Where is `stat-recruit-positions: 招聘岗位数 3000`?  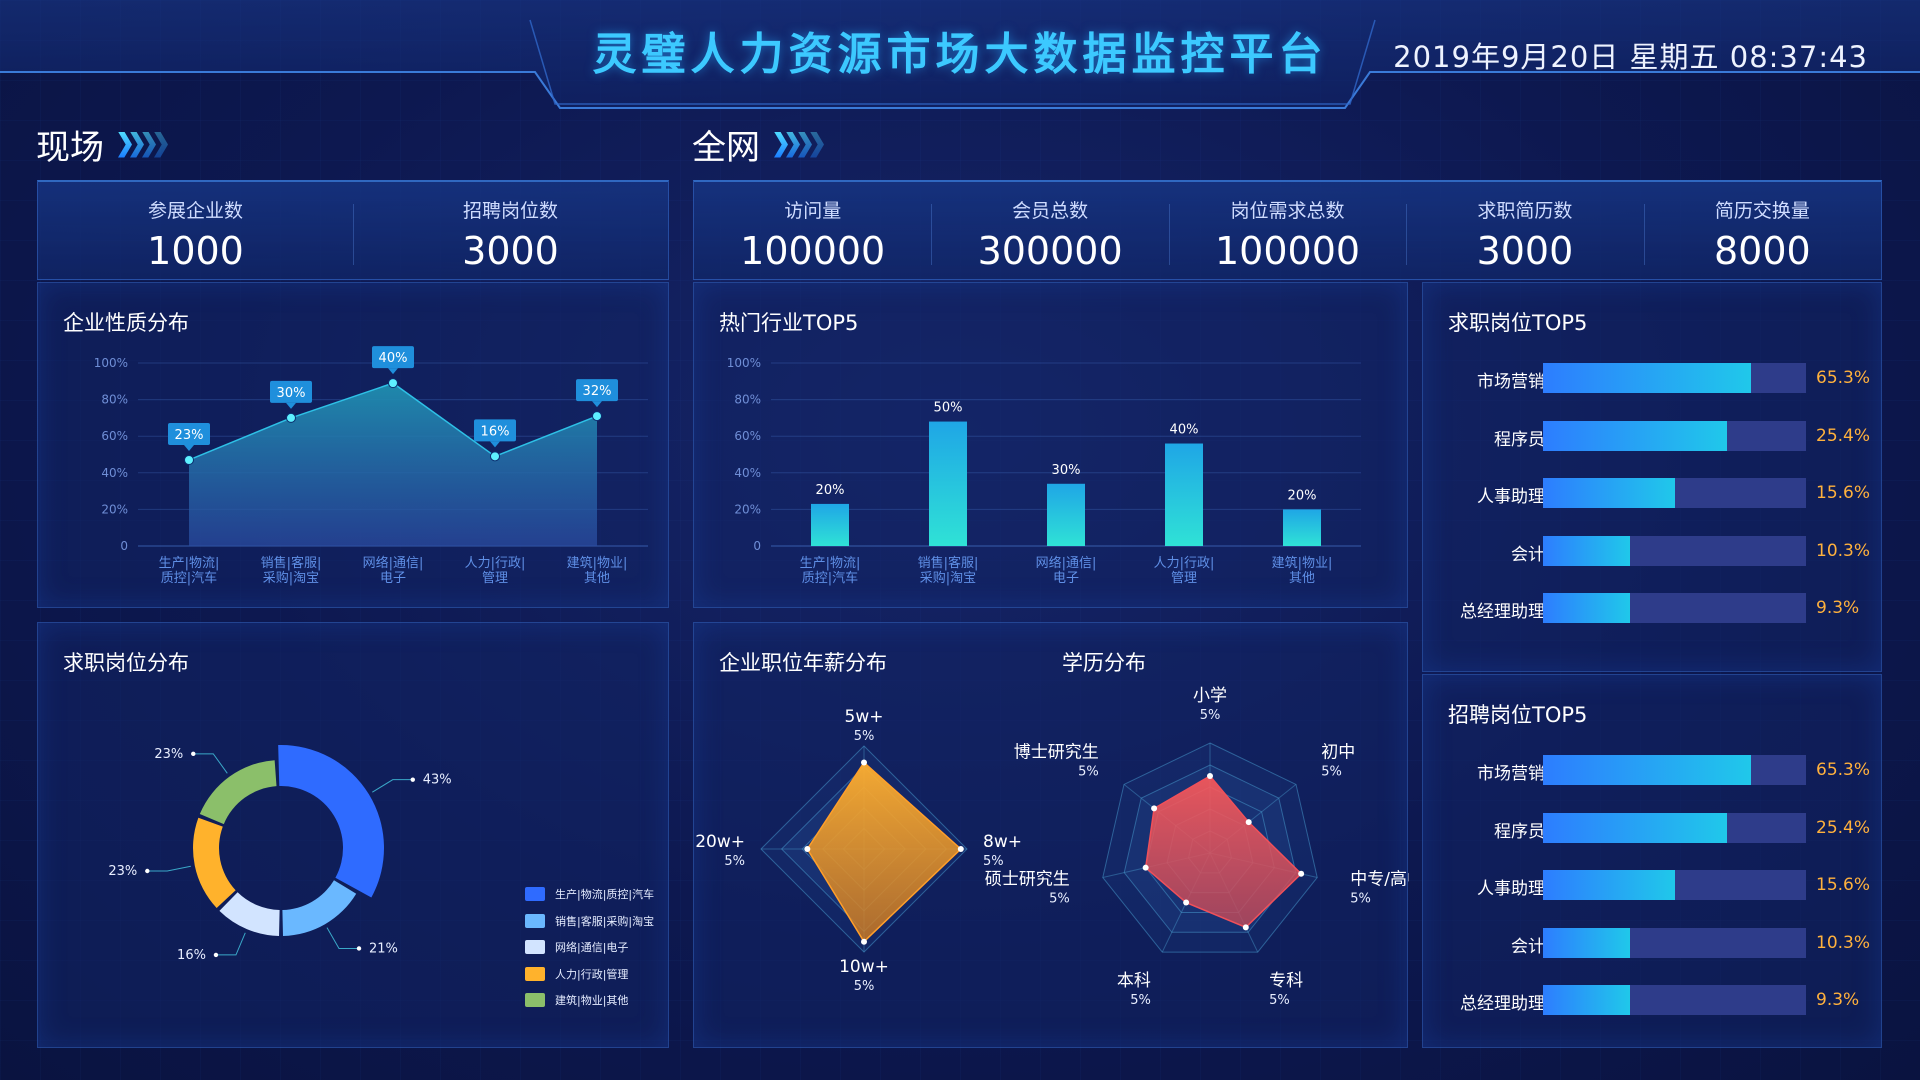 stat-recruit-positions: 招聘岗位数 3000 is located at coordinates (510, 230).